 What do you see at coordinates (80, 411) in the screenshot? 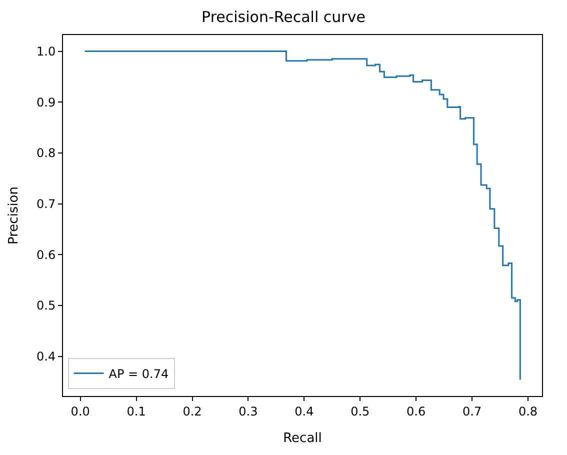
I see `x-tick-label: 0.0` at bounding box center [80, 411].